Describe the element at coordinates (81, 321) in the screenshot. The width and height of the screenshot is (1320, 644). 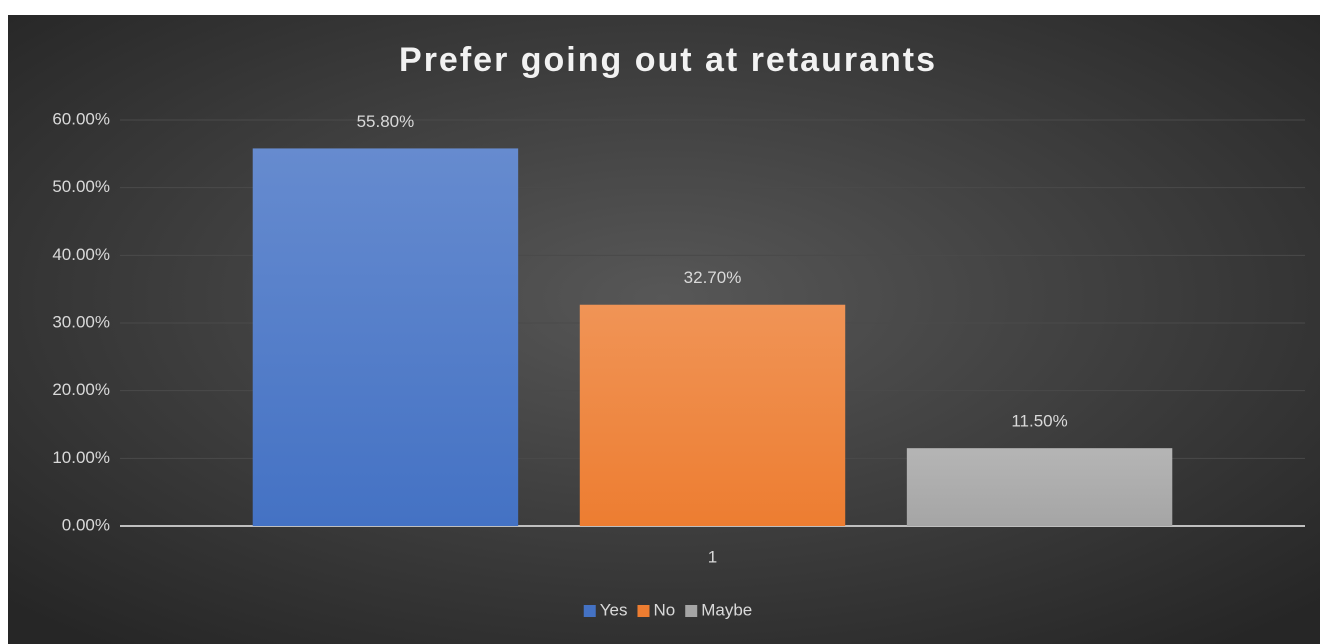
I see `y-tick-label: 30.00%` at that location.